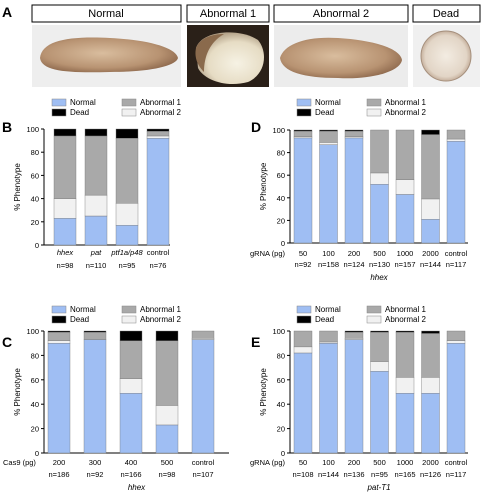  What do you see at coordinates (129, 319) in the screenshot?
I see `panel-c-legend-swatch-abnormal2` at bounding box center [129, 319].